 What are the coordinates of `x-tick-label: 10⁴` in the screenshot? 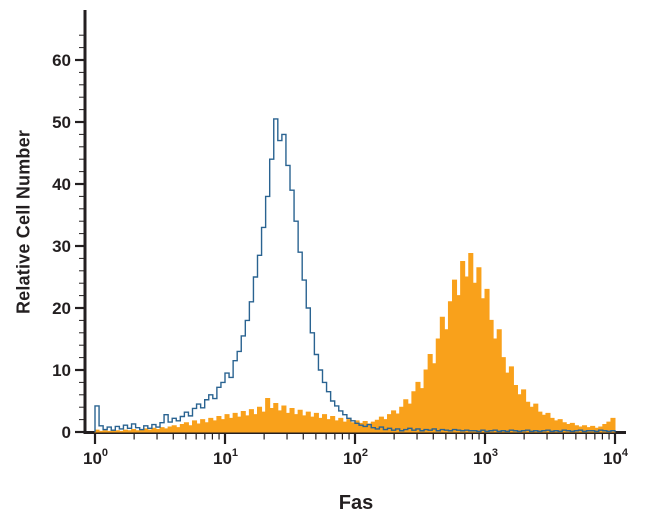 It's located at (616, 457).